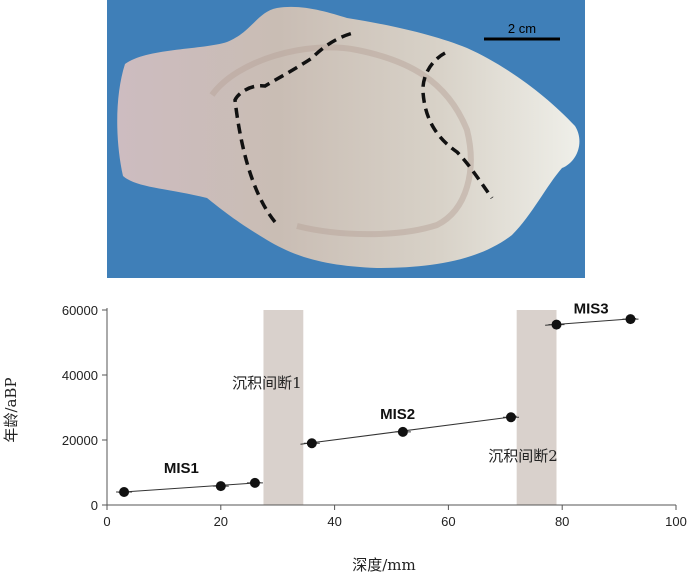  I want to click on x-tick-label: 80, so click(562, 521).